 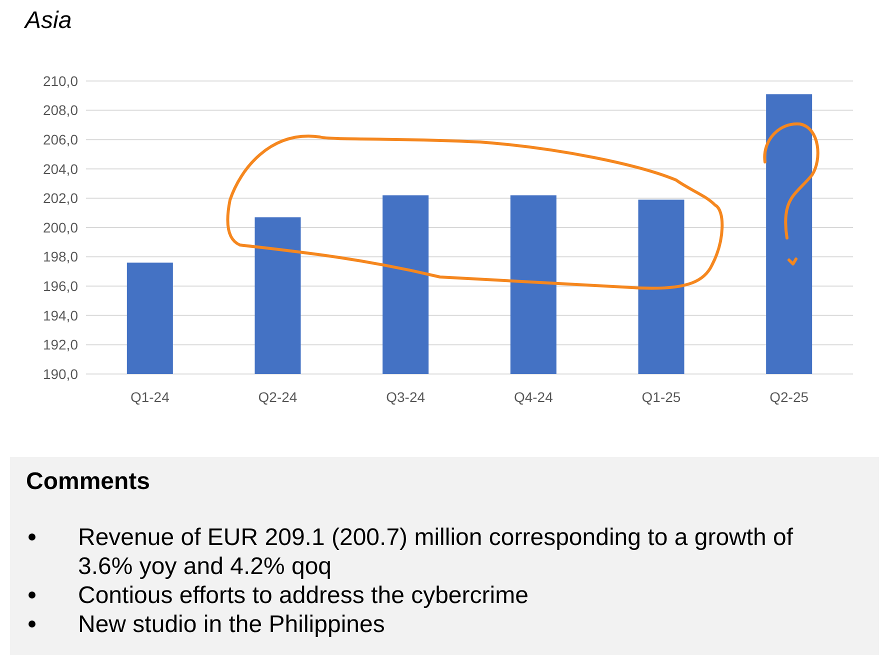 I want to click on y-tick-label: 200,0, so click(x=60, y=227).